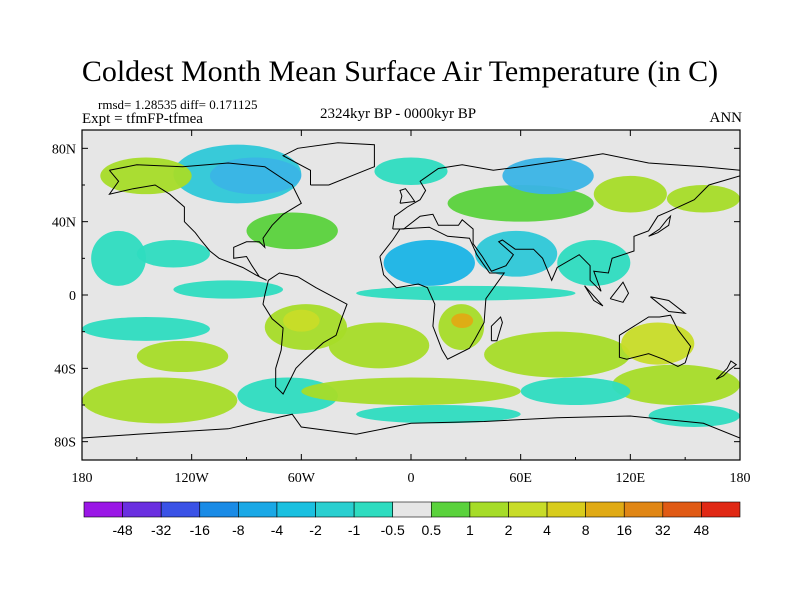 This screenshot has height=600, width=800. What do you see at coordinates (624, 530) in the screenshot?
I see `colorbar-label: 16` at bounding box center [624, 530].